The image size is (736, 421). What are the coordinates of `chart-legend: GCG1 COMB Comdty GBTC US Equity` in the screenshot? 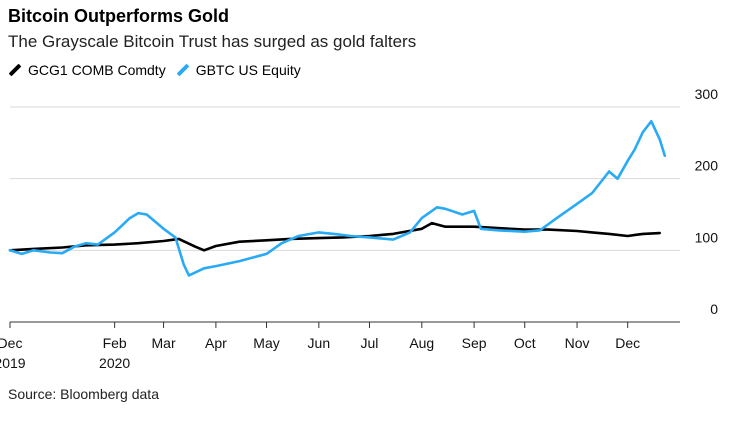 It's located at (159, 70).